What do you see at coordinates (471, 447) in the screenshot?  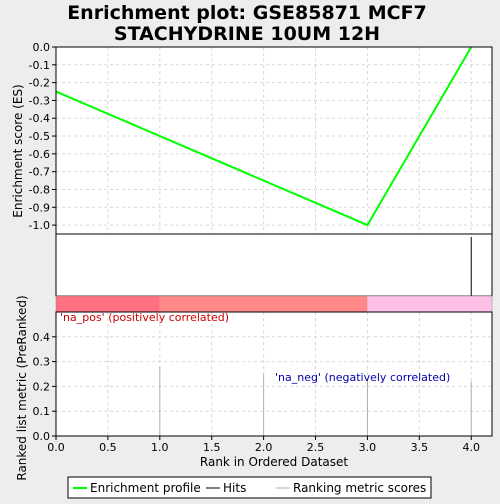 I see `x-tick-label: 4.0` at bounding box center [471, 447].